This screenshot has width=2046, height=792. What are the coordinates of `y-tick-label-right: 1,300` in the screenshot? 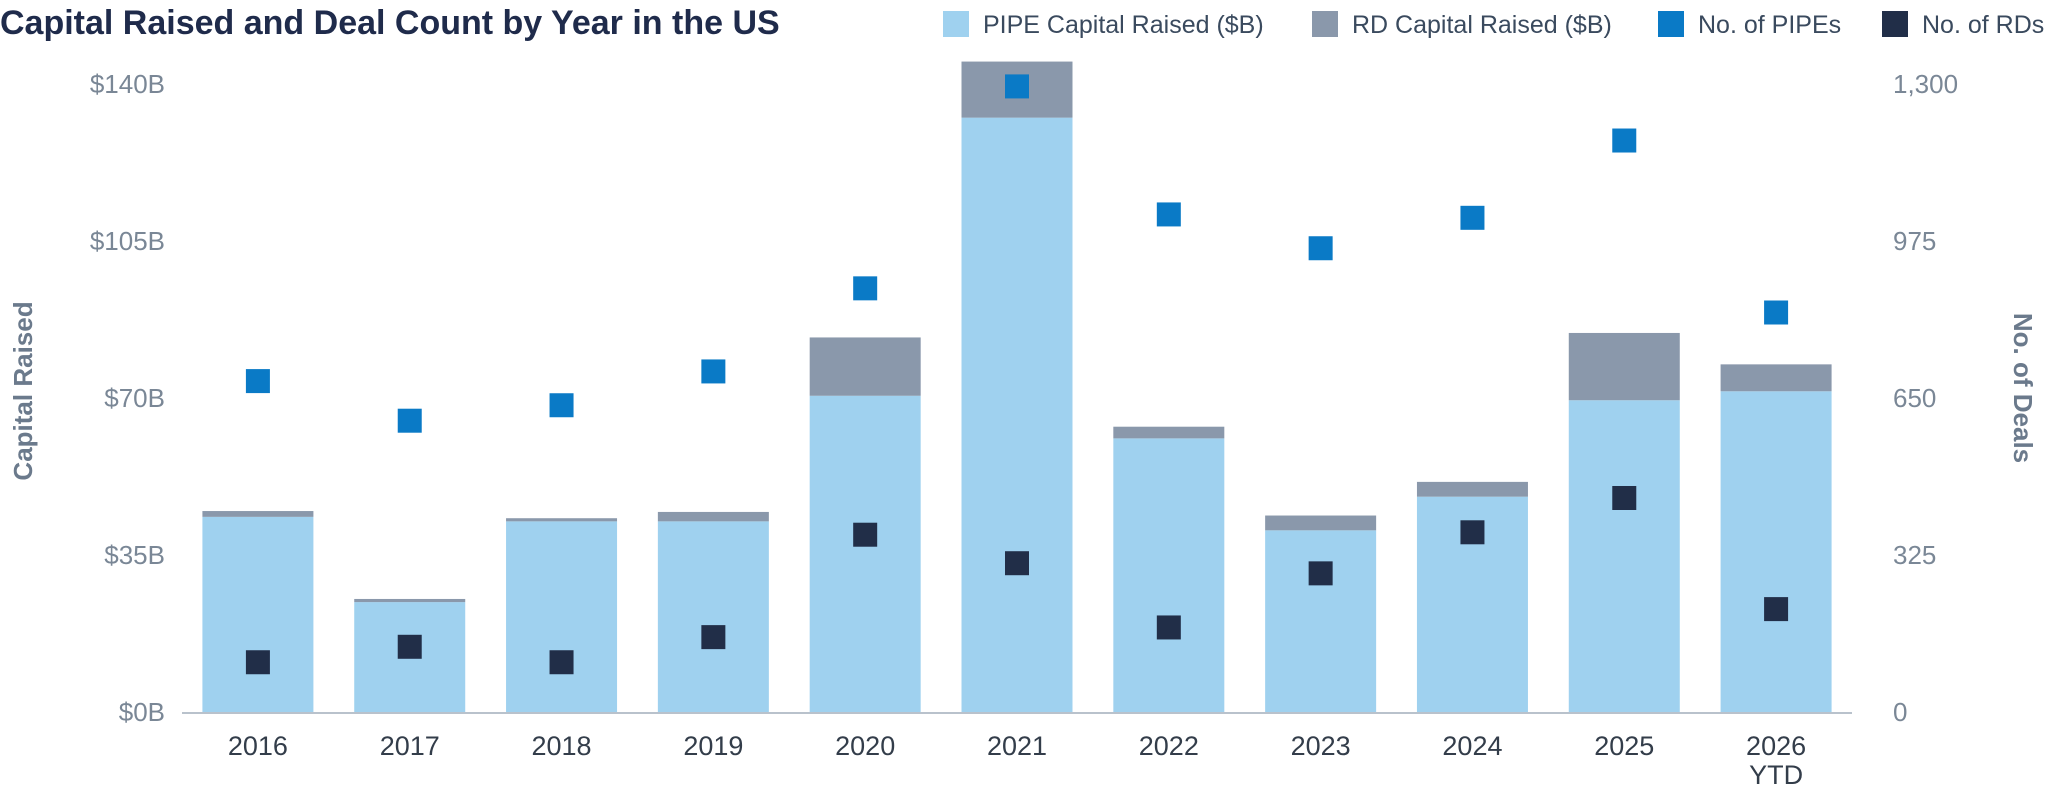 It's located at (1925, 84).